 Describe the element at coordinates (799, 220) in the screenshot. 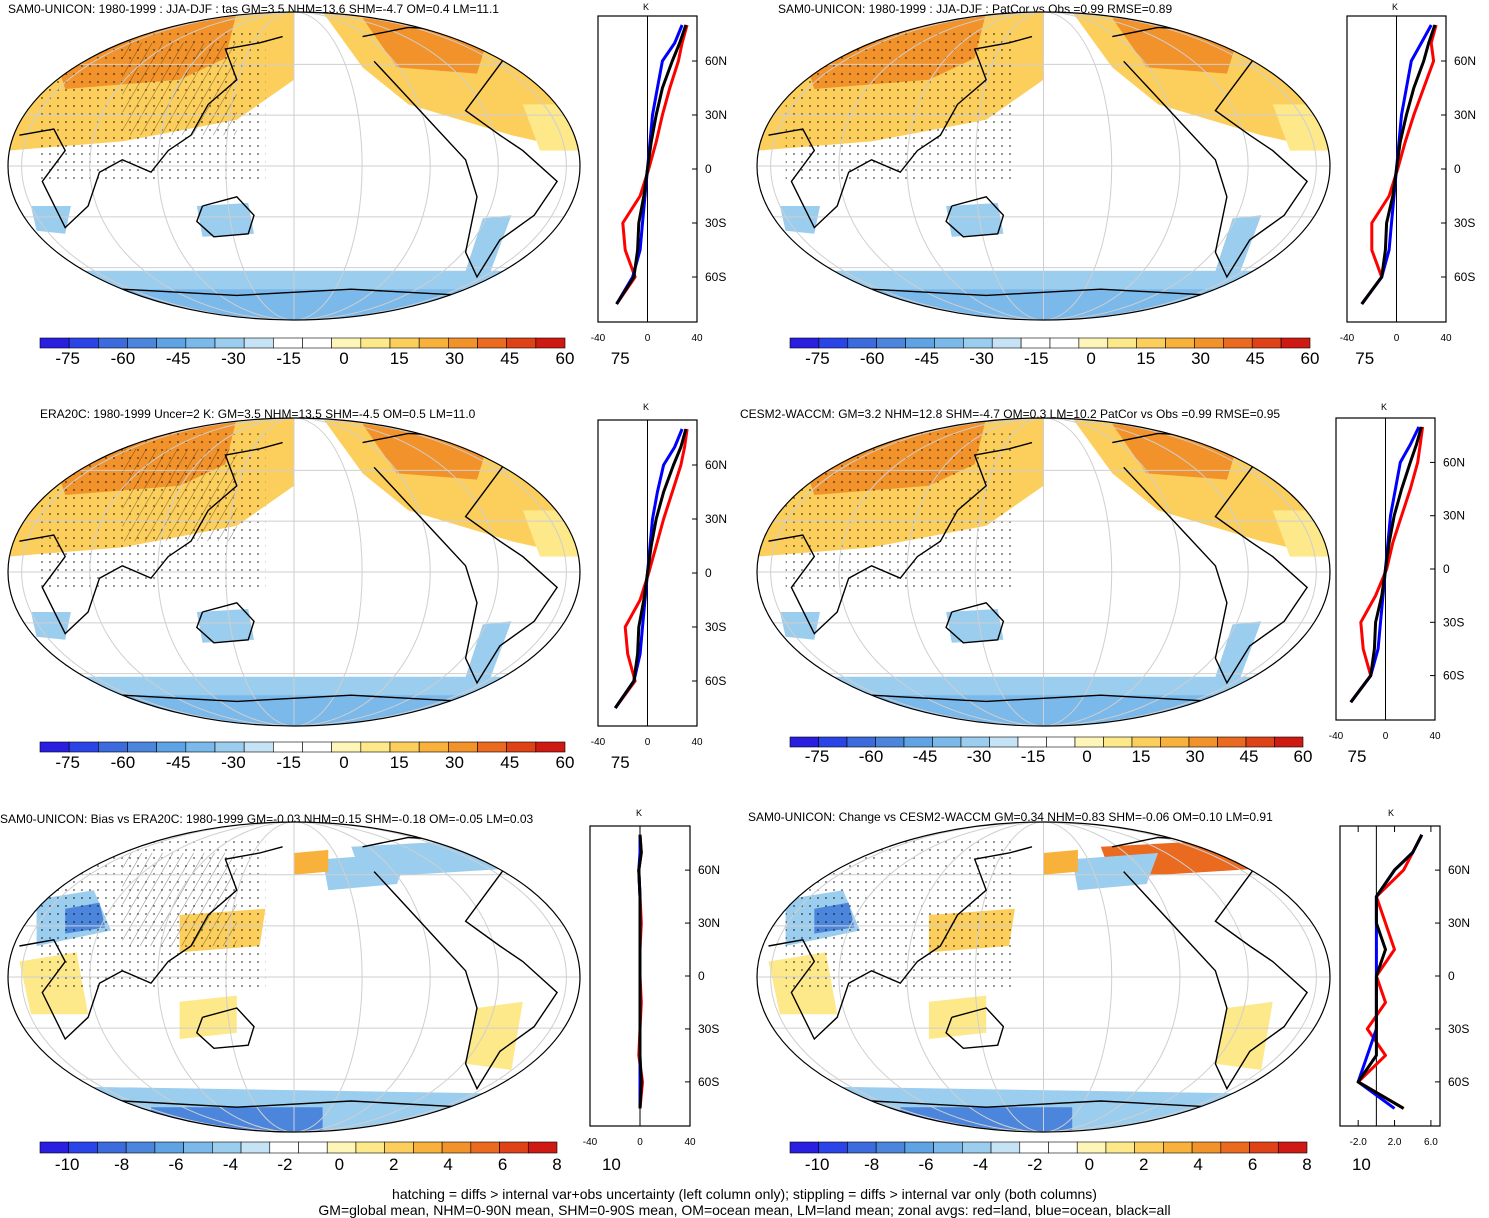

I see `cool-region-south-africa` at that location.